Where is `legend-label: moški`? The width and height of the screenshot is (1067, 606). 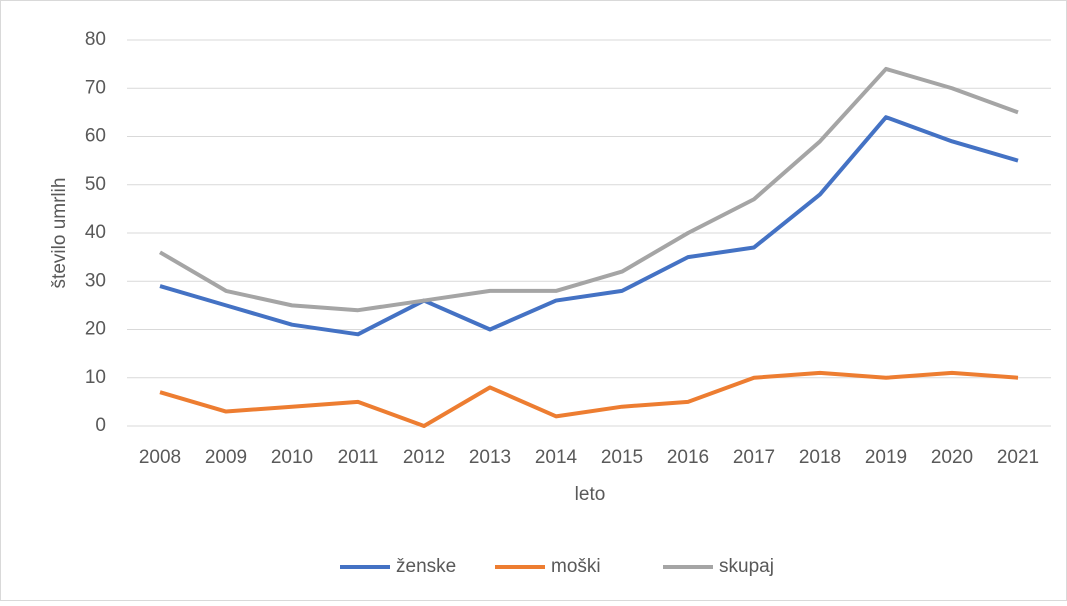
legend-label: moški is located at coordinates (576, 566).